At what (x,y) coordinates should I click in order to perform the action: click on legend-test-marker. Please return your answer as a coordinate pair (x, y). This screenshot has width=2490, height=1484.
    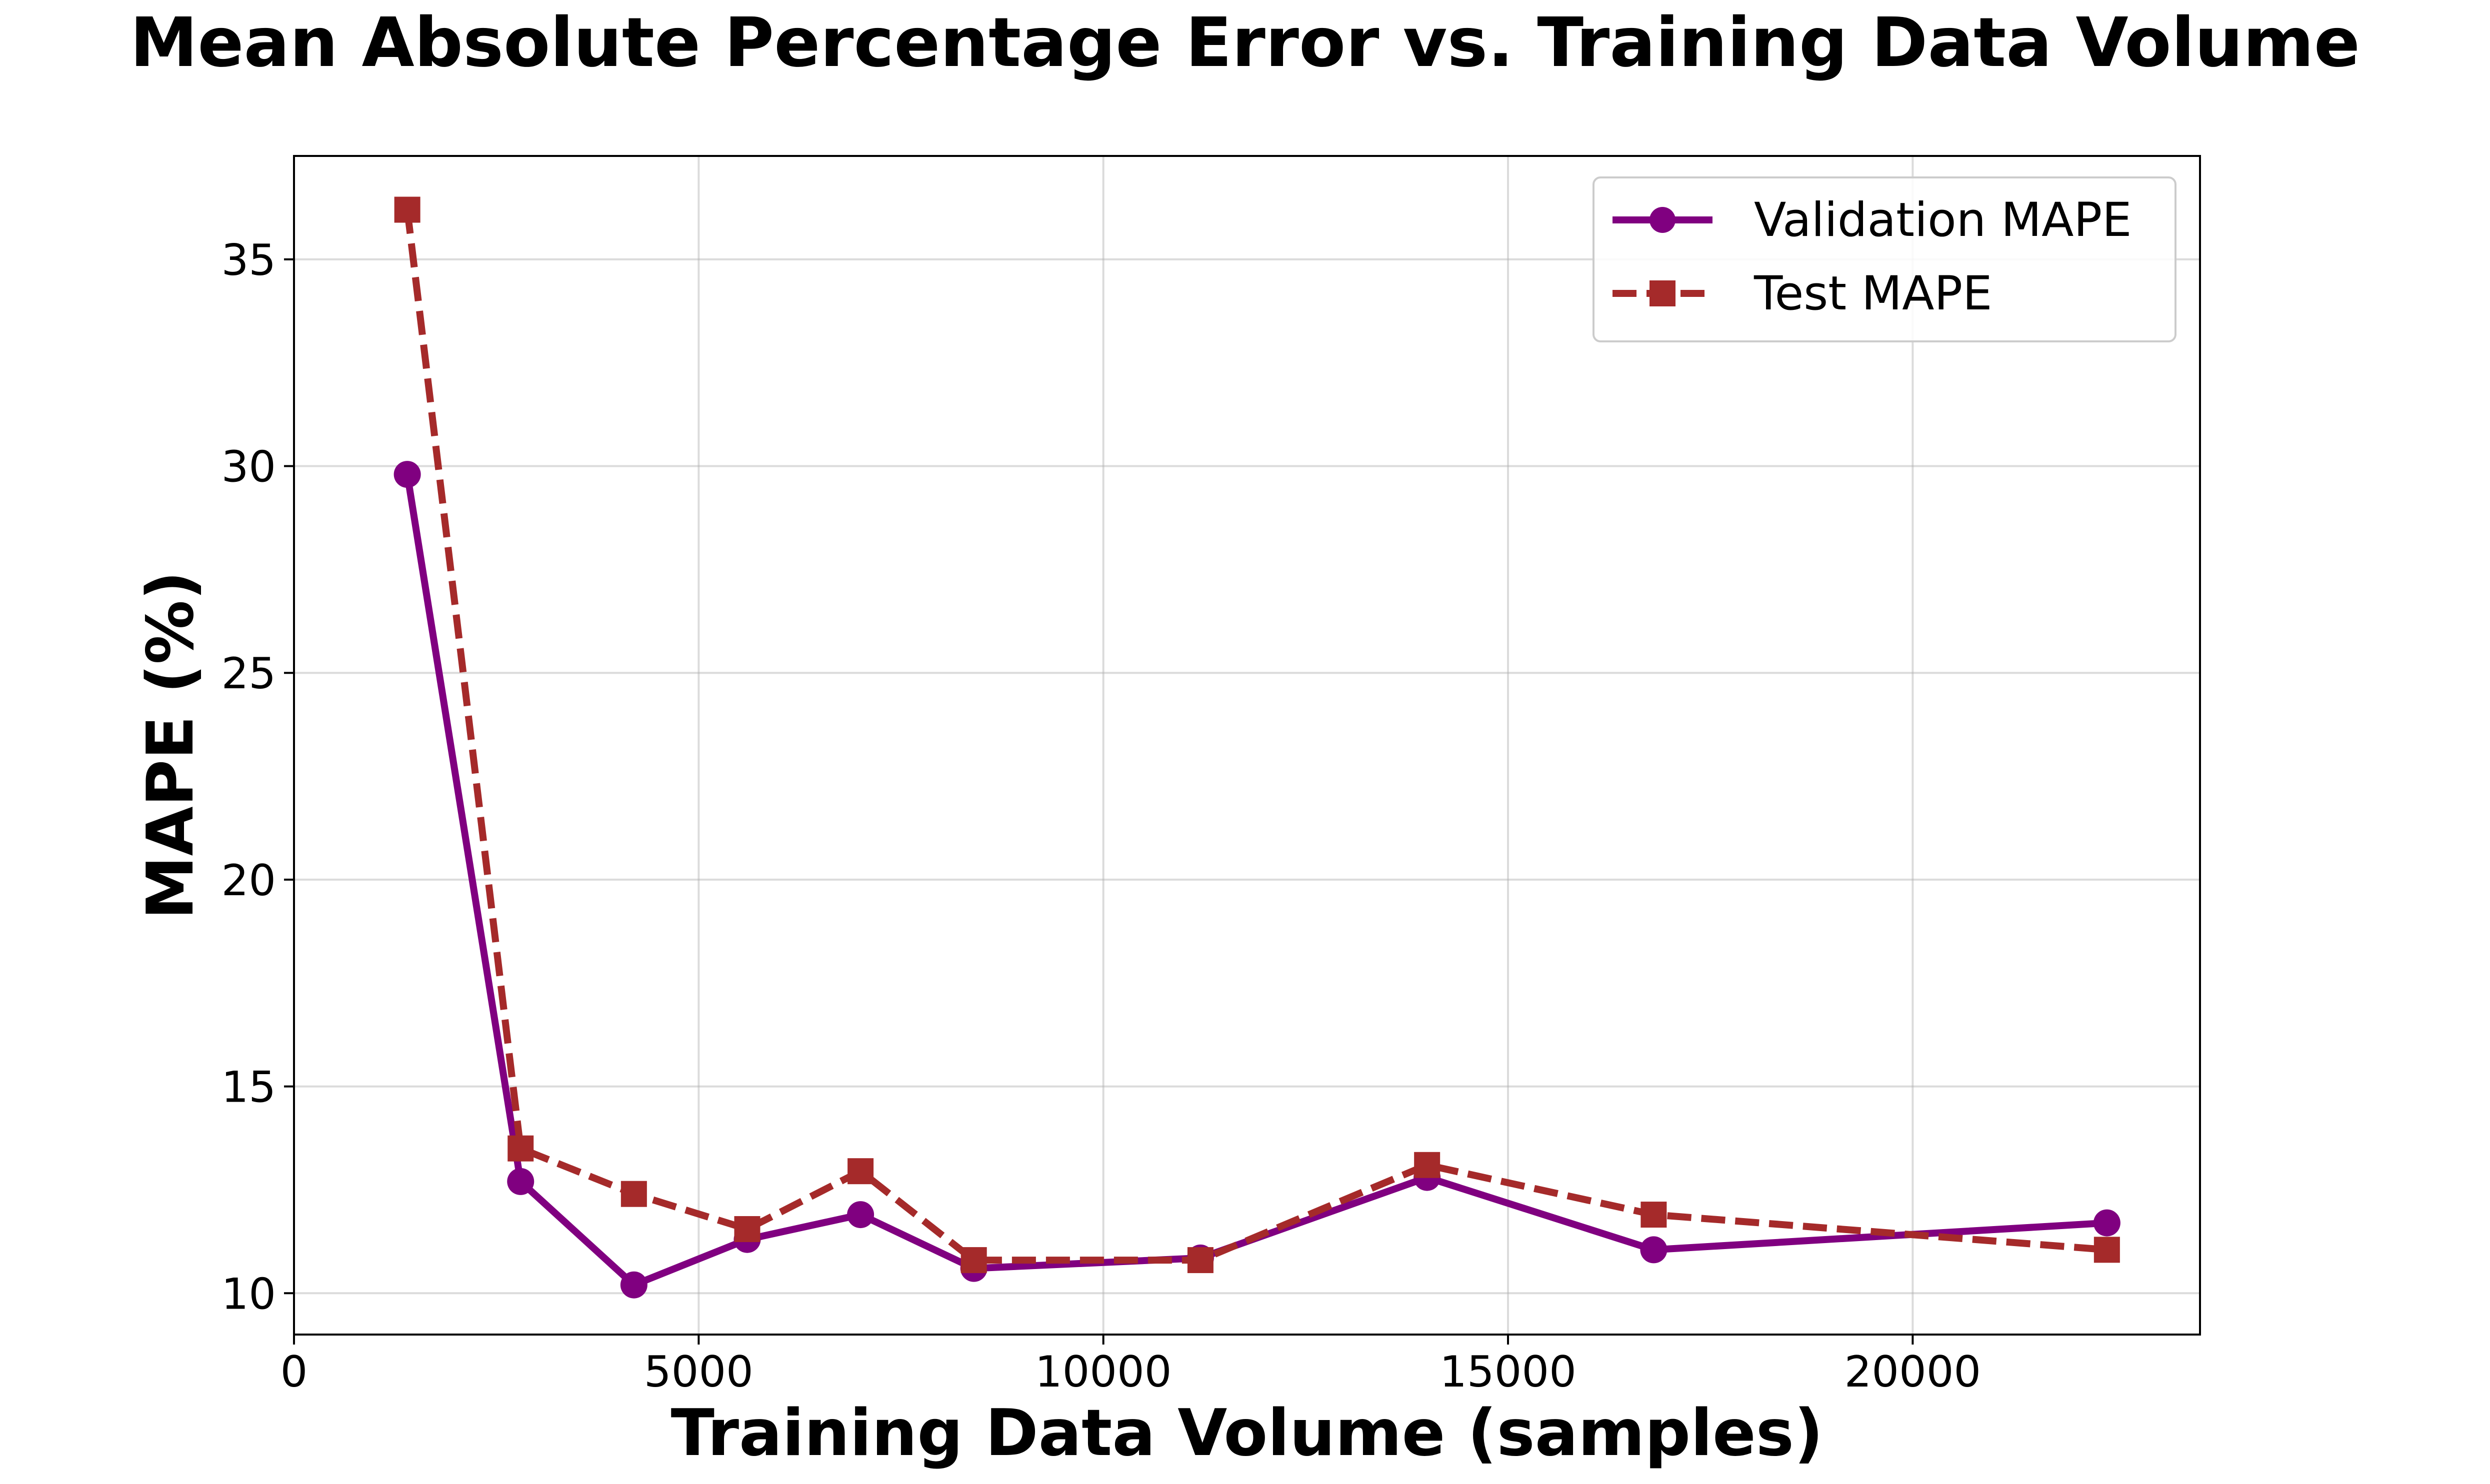
    Looking at the image, I should click on (1663, 293).